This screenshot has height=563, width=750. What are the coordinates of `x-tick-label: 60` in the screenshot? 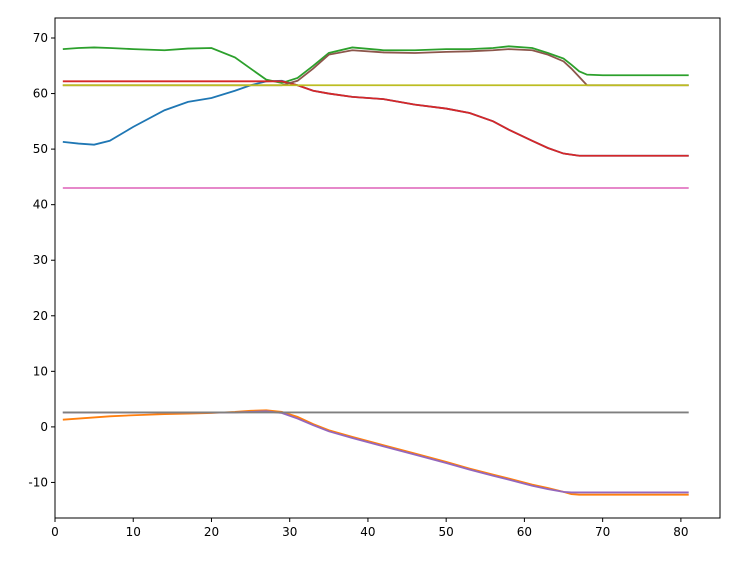 It's located at (524, 532).